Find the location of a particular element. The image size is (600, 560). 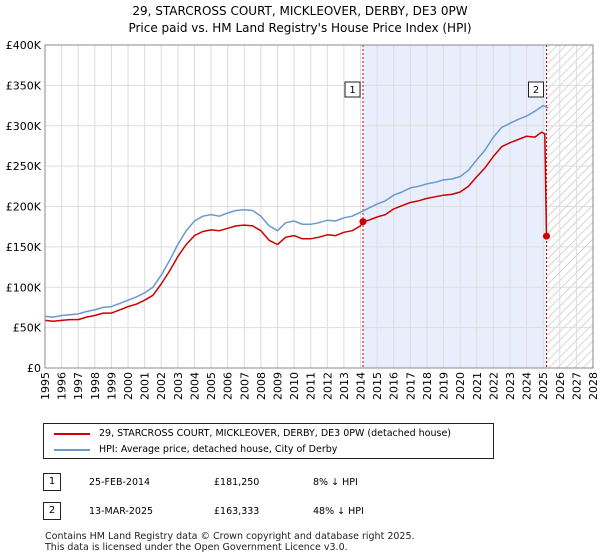

x-tick-label: 2009 is located at coordinates (277, 386).